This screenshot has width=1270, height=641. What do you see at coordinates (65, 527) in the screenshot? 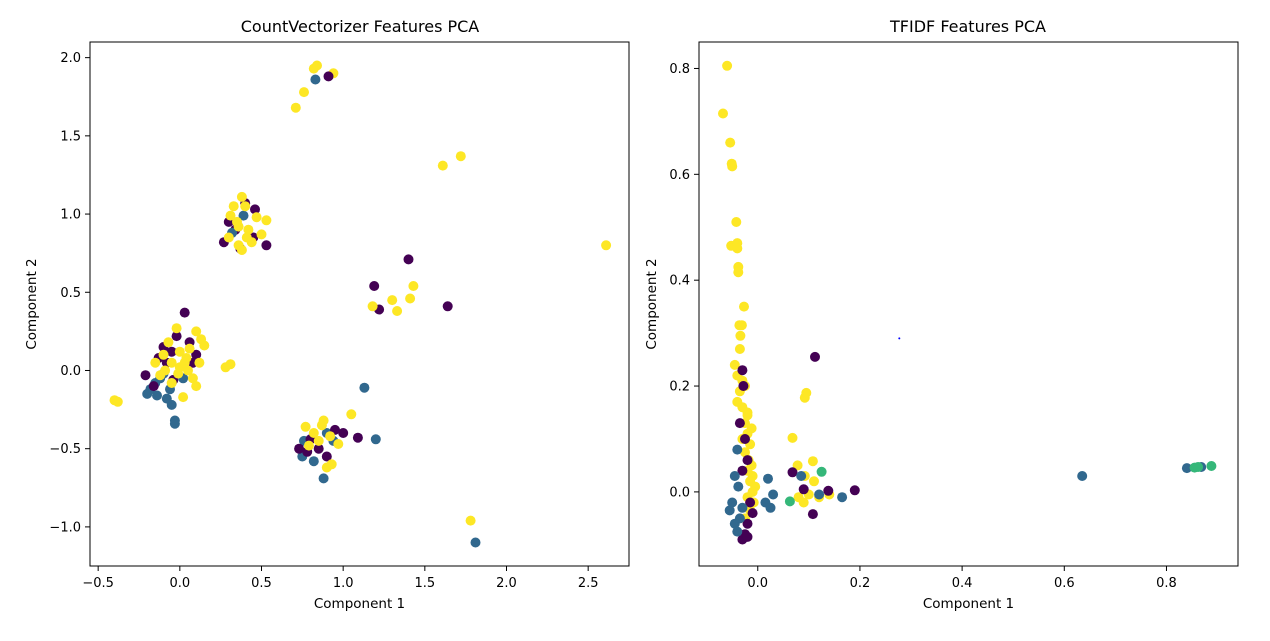
I see `y-tick-label: −1.0` at bounding box center [65, 527].